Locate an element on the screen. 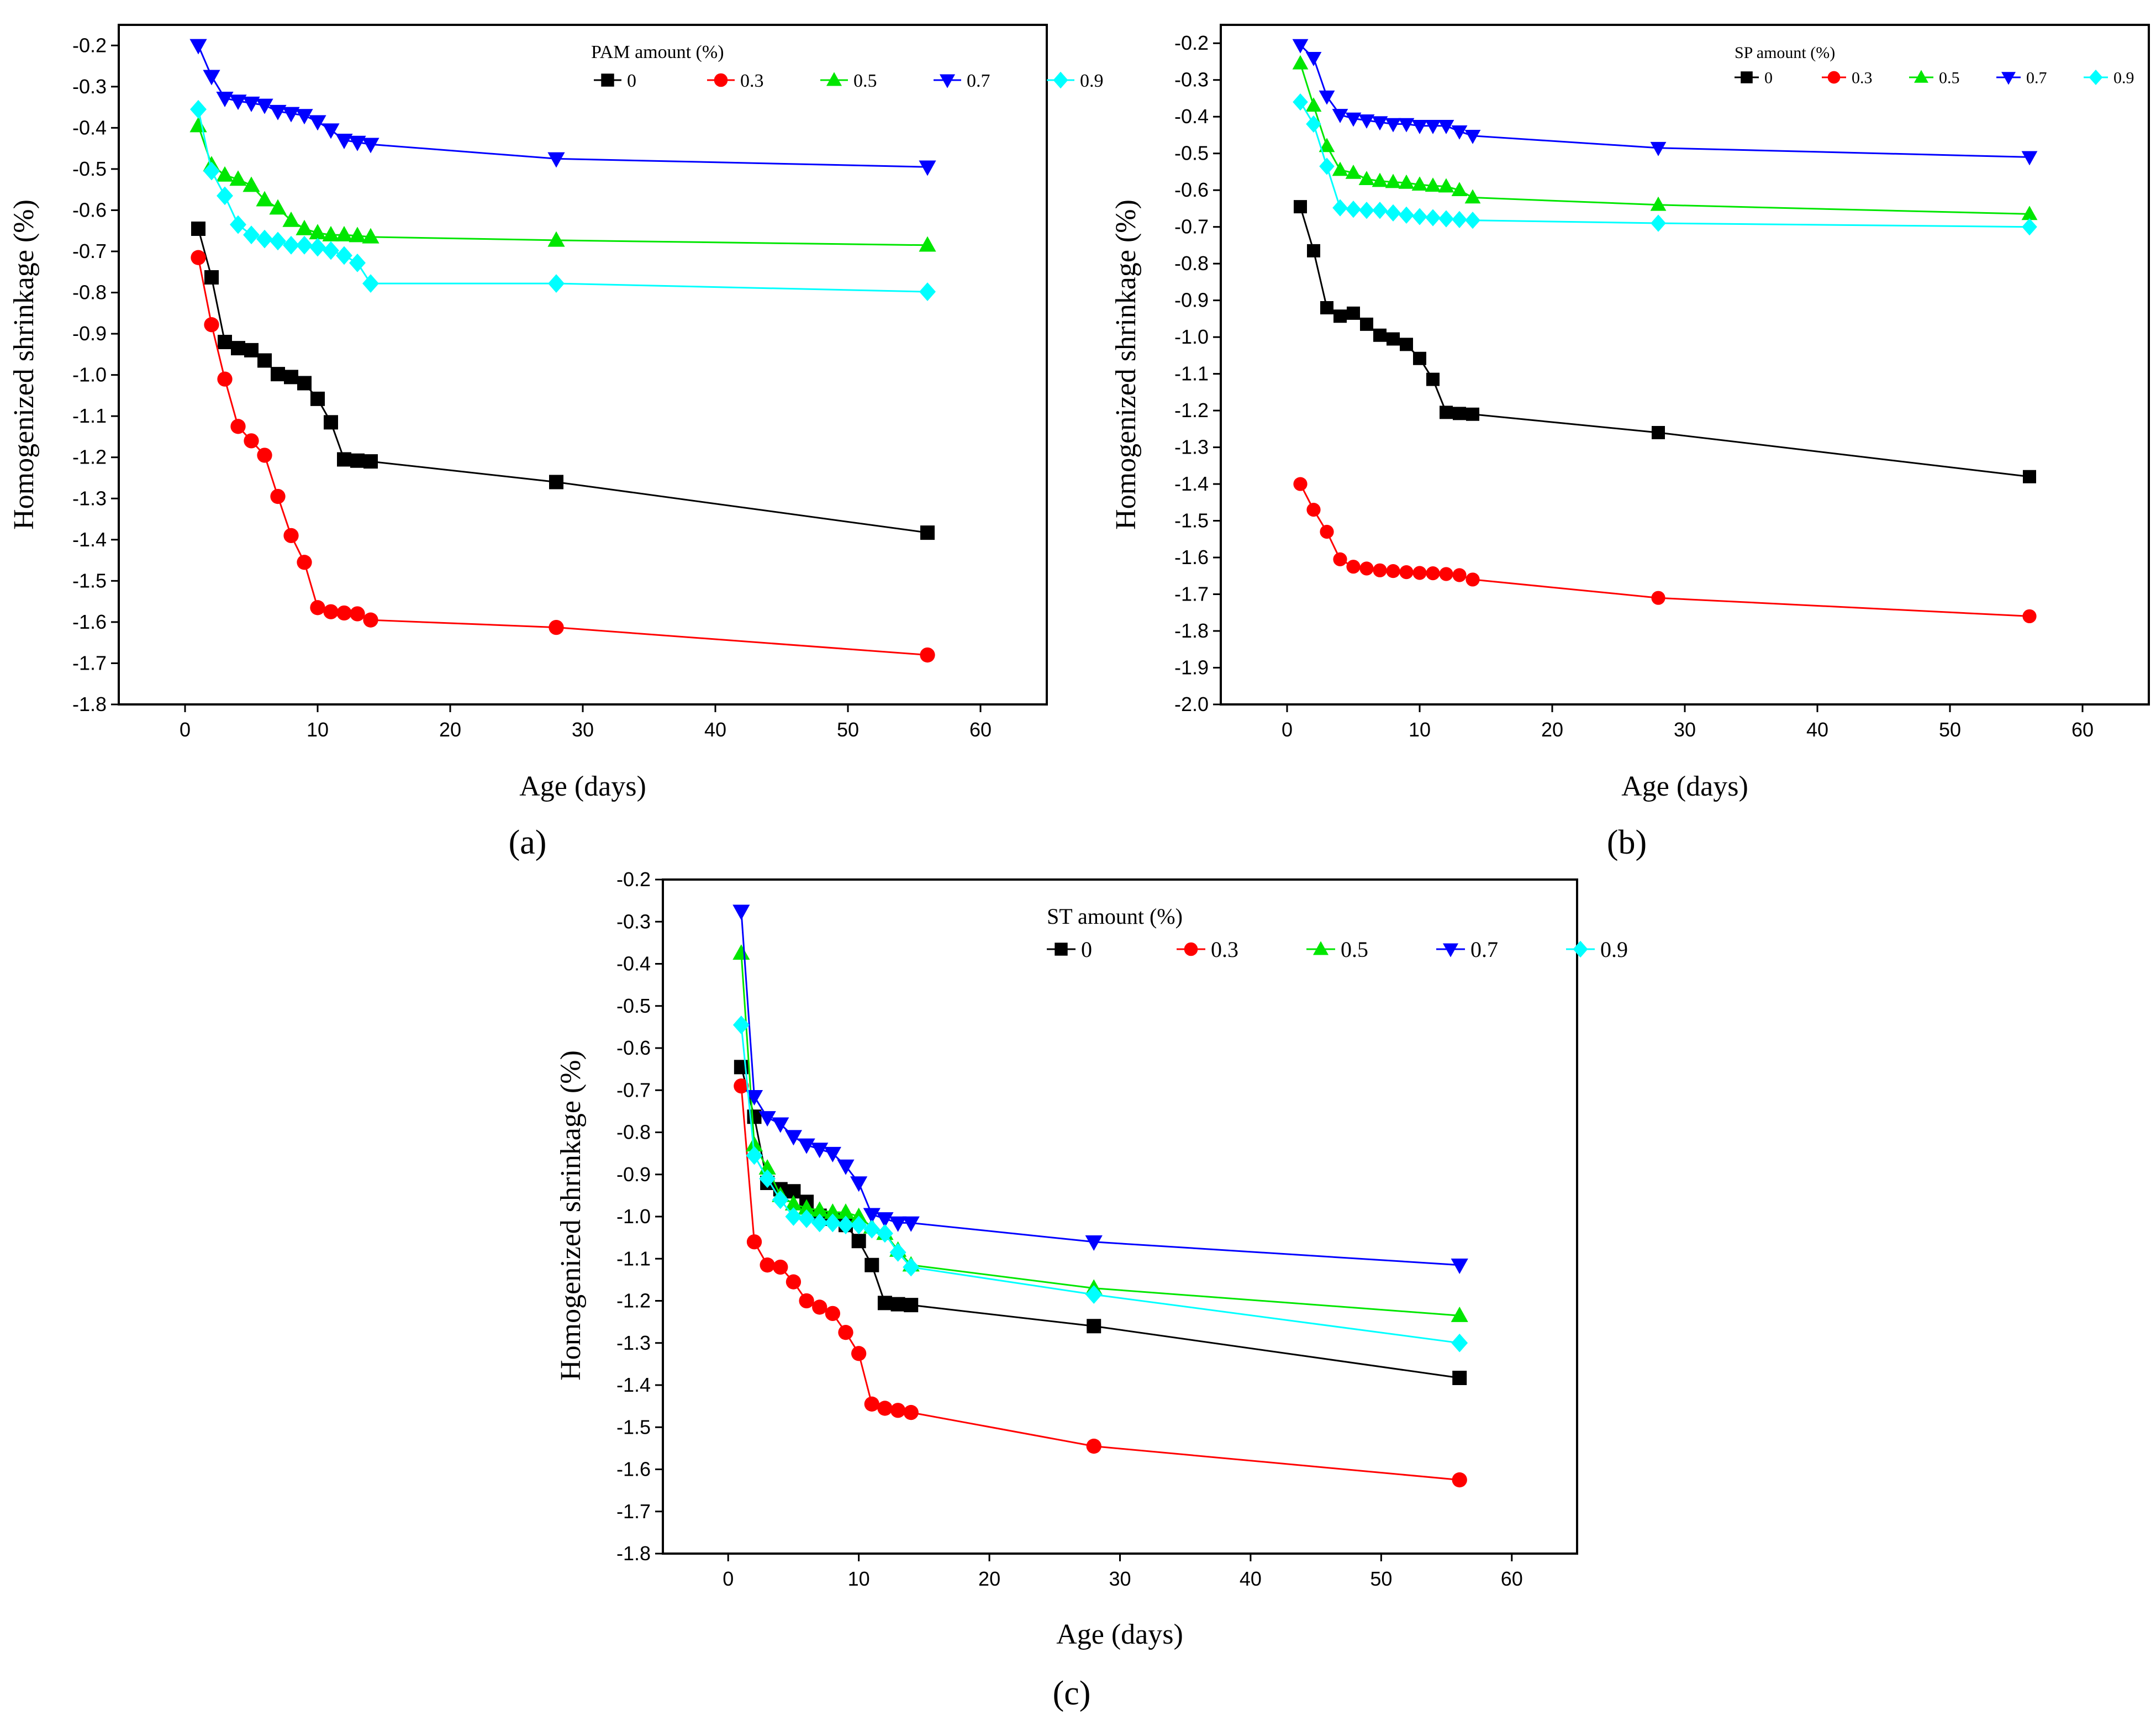 The height and width of the screenshot is (1721, 2156). panel-label: (b) is located at coordinates (1627, 842).